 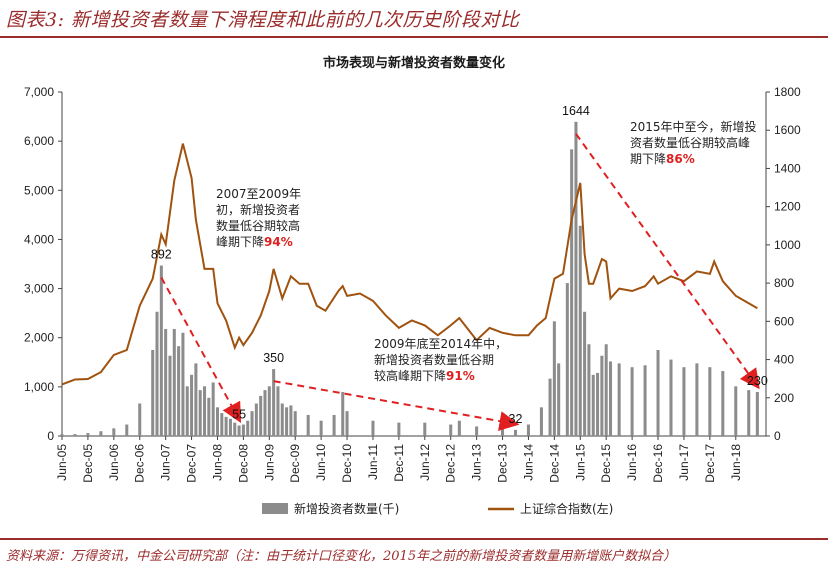 I want to click on annotation-line: 峰期下降94%, so click(x=254, y=242).